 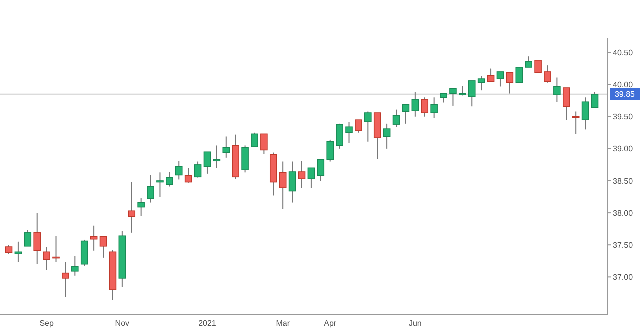 What do you see at coordinates (625, 95) in the screenshot?
I see `ref-line-label: 39.85` at bounding box center [625, 95].